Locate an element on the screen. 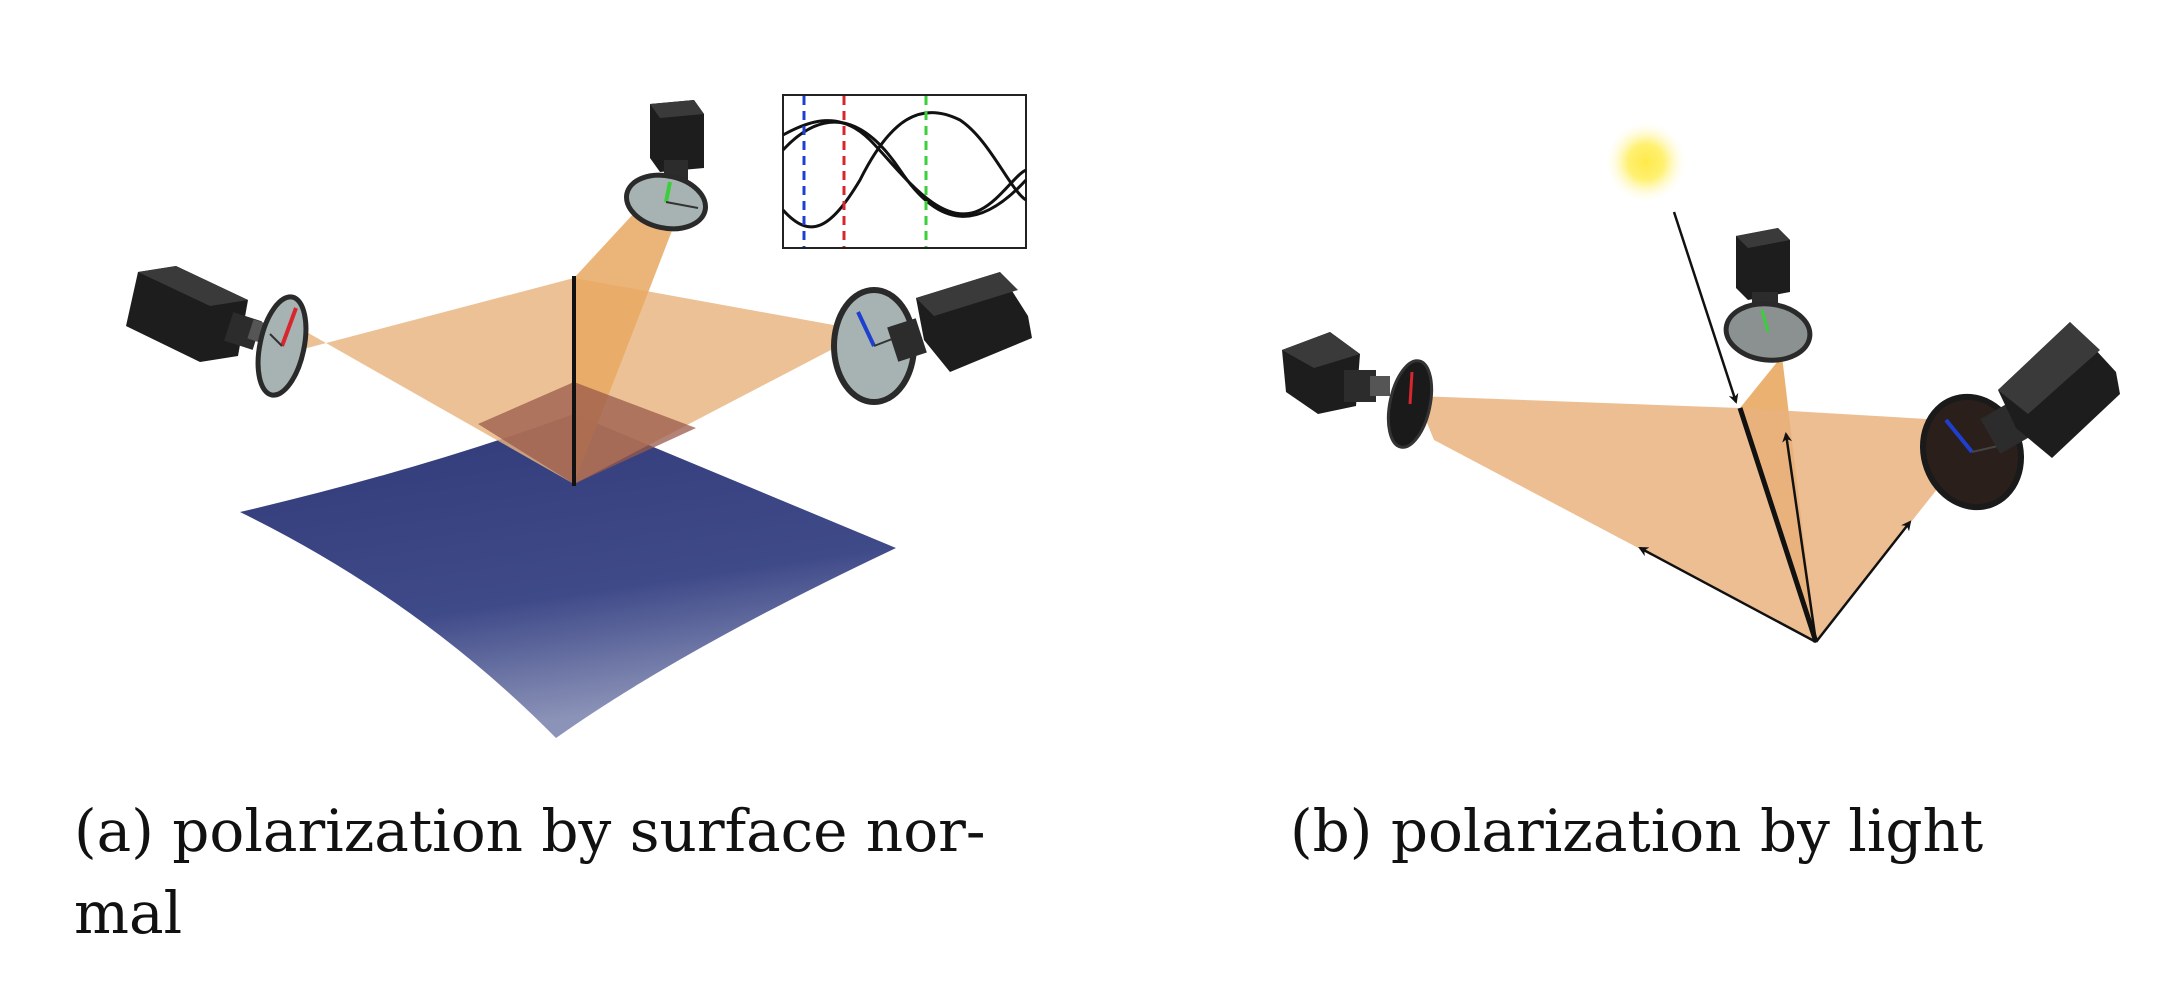 Image resolution: width=2184 pixels, height=986 pixels. arrow-up is located at coordinates (1800, 537).